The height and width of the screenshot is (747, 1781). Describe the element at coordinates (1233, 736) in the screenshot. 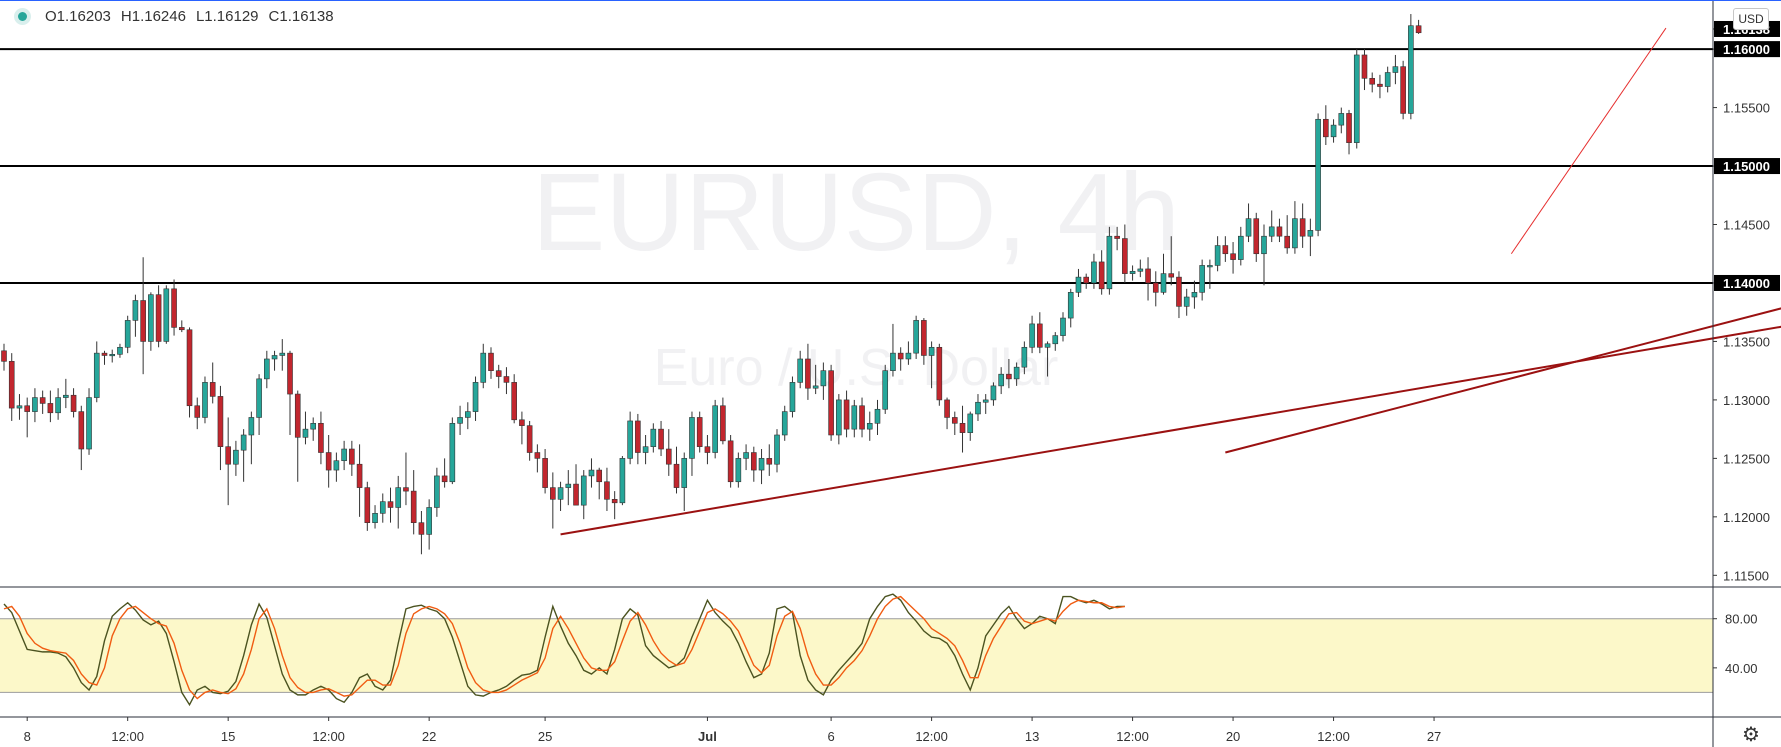

I see `time-tick-label: 20` at that location.